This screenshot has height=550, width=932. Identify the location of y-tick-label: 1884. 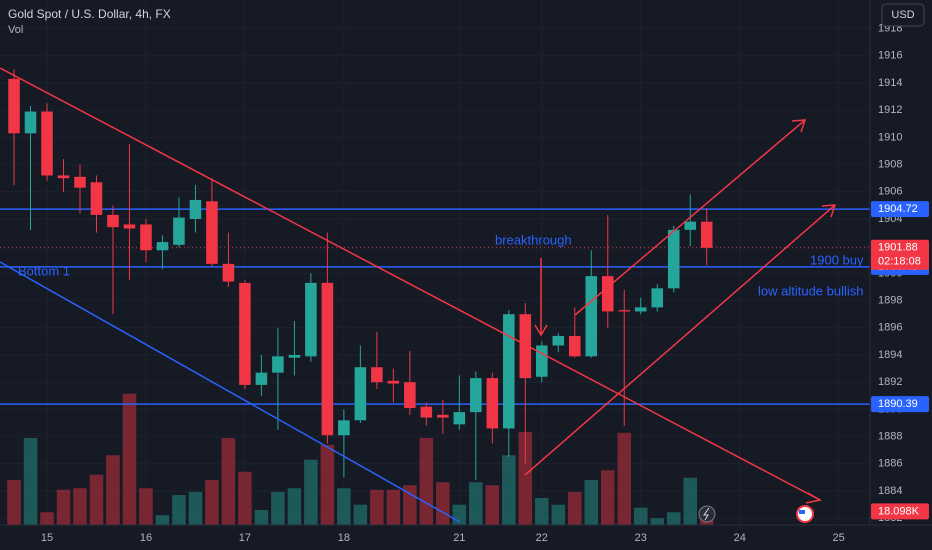
(890, 491).